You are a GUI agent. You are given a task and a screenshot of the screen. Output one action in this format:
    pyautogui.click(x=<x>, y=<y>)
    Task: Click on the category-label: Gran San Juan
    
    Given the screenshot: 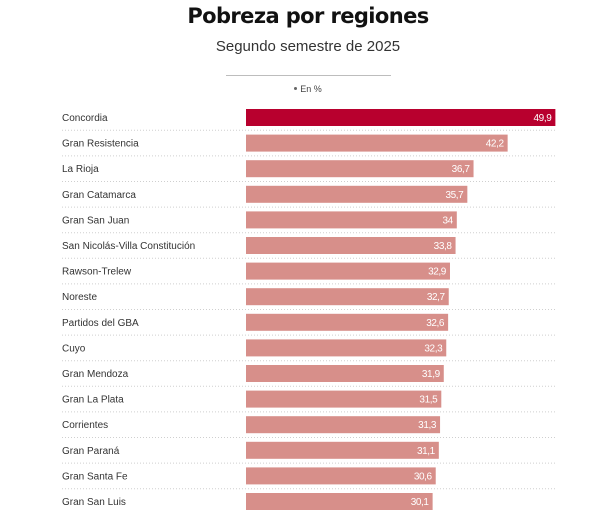 What is the action you would take?
    pyautogui.click(x=95, y=220)
    